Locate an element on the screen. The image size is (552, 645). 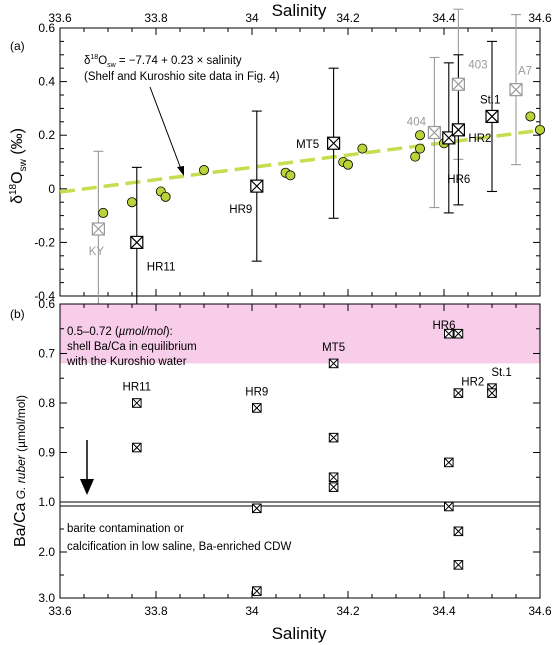
panel-b-x-tick-label: 34.2 is located at coordinates (348, 611).